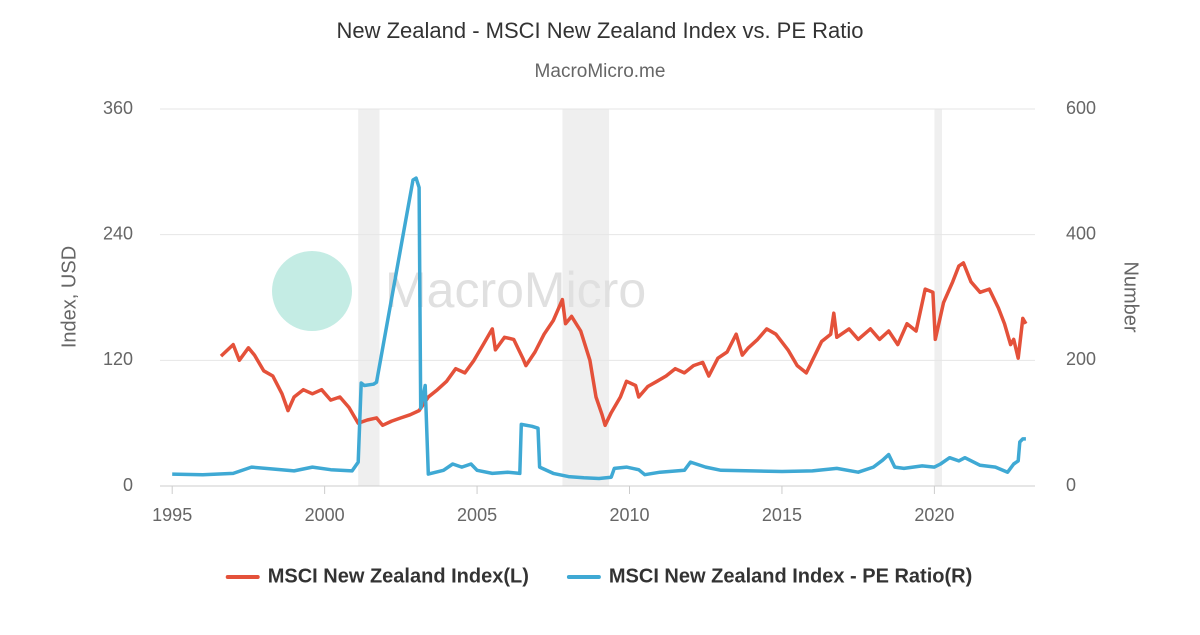  What do you see at coordinates (1131, 296) in the screenshot?
I see `y2-axis-title: Number` at bounding box center [1131, 296].